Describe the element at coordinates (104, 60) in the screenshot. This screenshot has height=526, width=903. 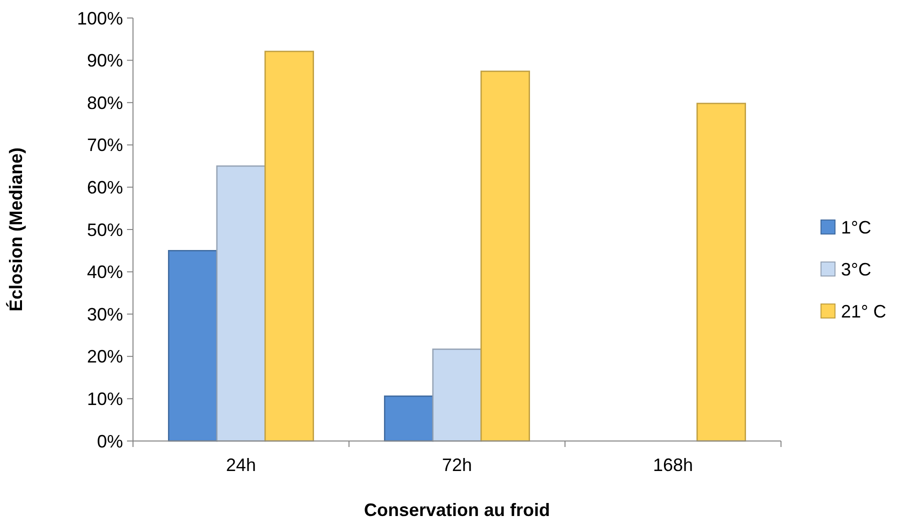
I see `y-tick-label: 90%` at that location.